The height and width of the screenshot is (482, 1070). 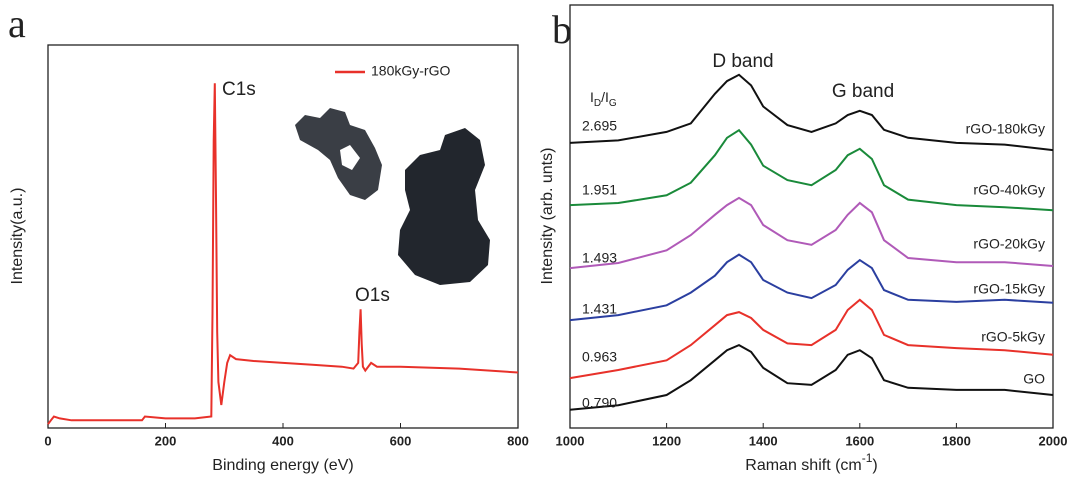 I want to click on ratio-header-part: G, so click(x=613, y=103).